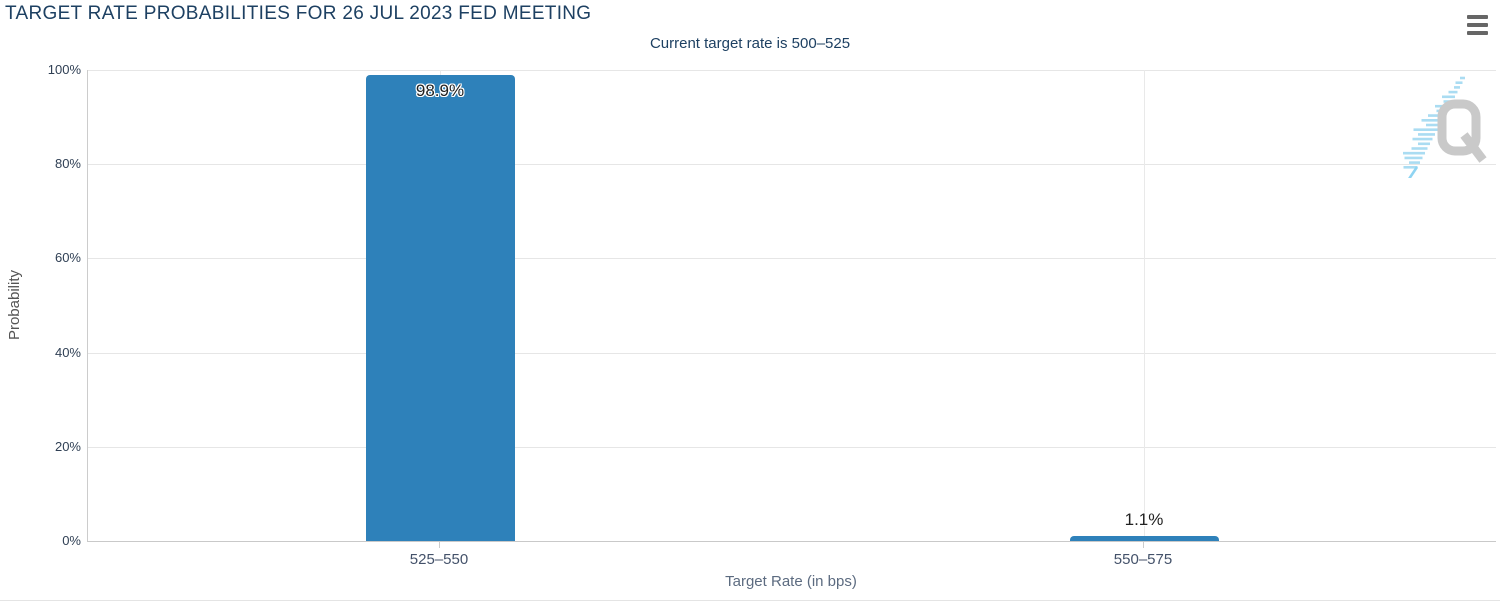  What do you see at coordinates (791, 581) in the screenshot?
I see `x-axis-title: Target Rate (in bps)` at bounding box center [791, 581].